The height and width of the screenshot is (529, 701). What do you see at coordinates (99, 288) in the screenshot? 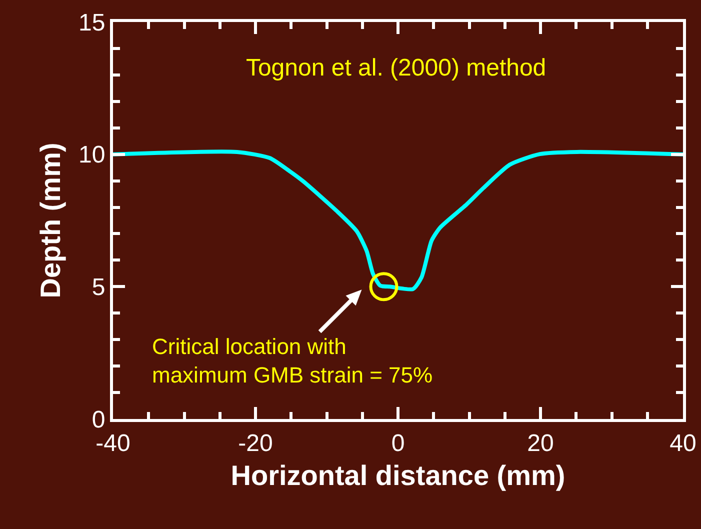
I see `y-tick-label: 5` at bounding box center [99, 288].